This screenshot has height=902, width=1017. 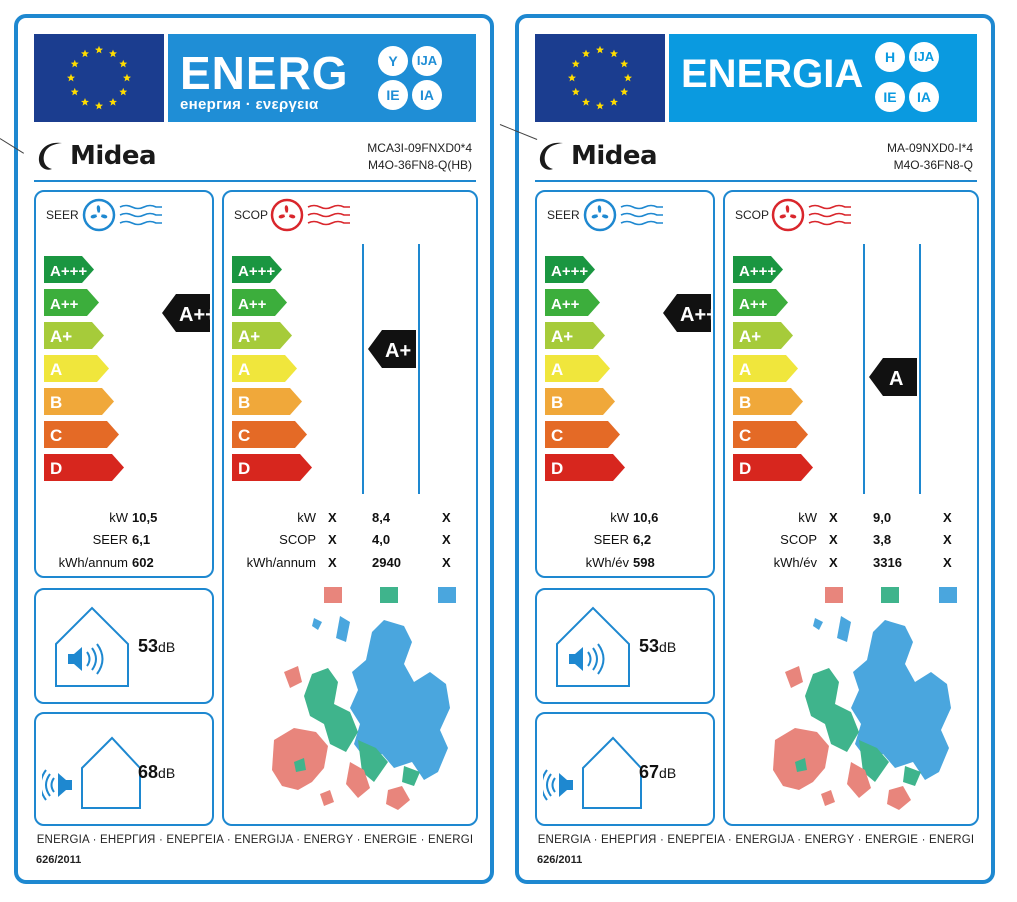 What do you see at coordinates (386, 562) in the screenshot?
I see `scop-value-cell: 2940` at bounding box center [386, 562].